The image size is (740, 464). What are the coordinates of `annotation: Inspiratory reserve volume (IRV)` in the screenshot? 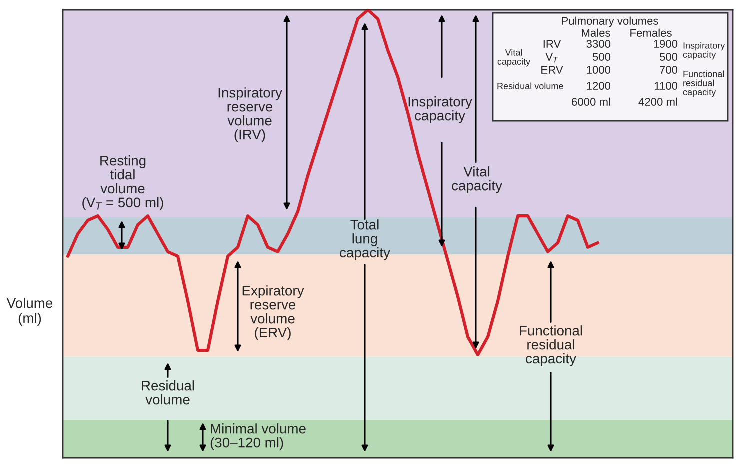 It's located at (250, 115).